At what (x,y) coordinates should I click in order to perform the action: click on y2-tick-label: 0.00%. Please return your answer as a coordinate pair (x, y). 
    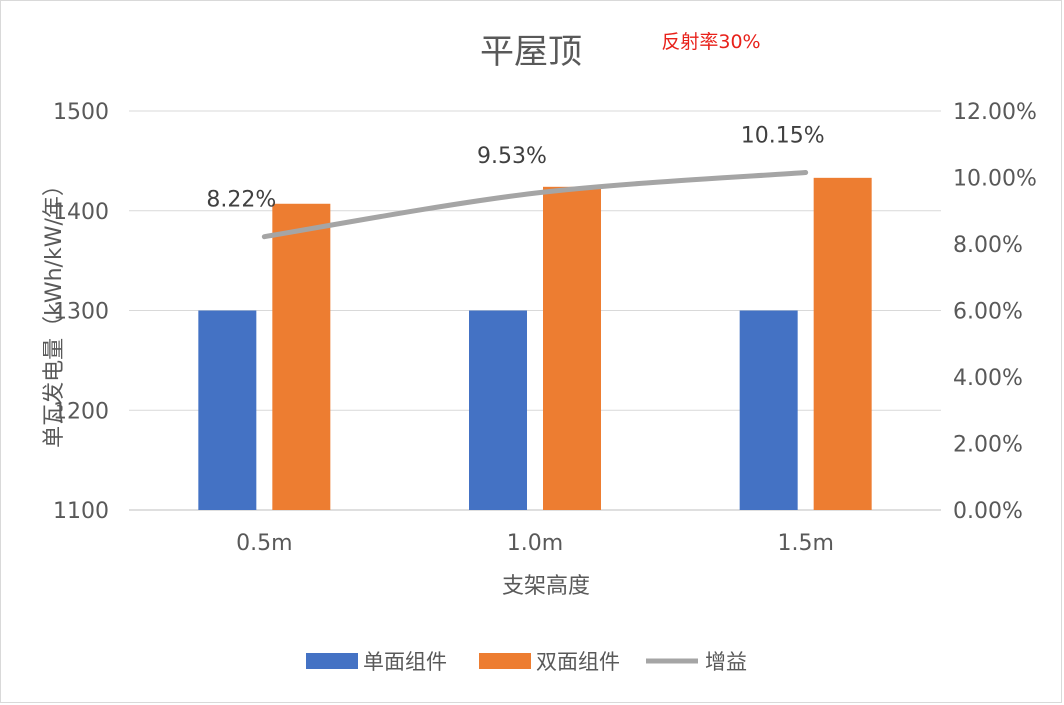
    Looking at the image, I should click on (988, 511).